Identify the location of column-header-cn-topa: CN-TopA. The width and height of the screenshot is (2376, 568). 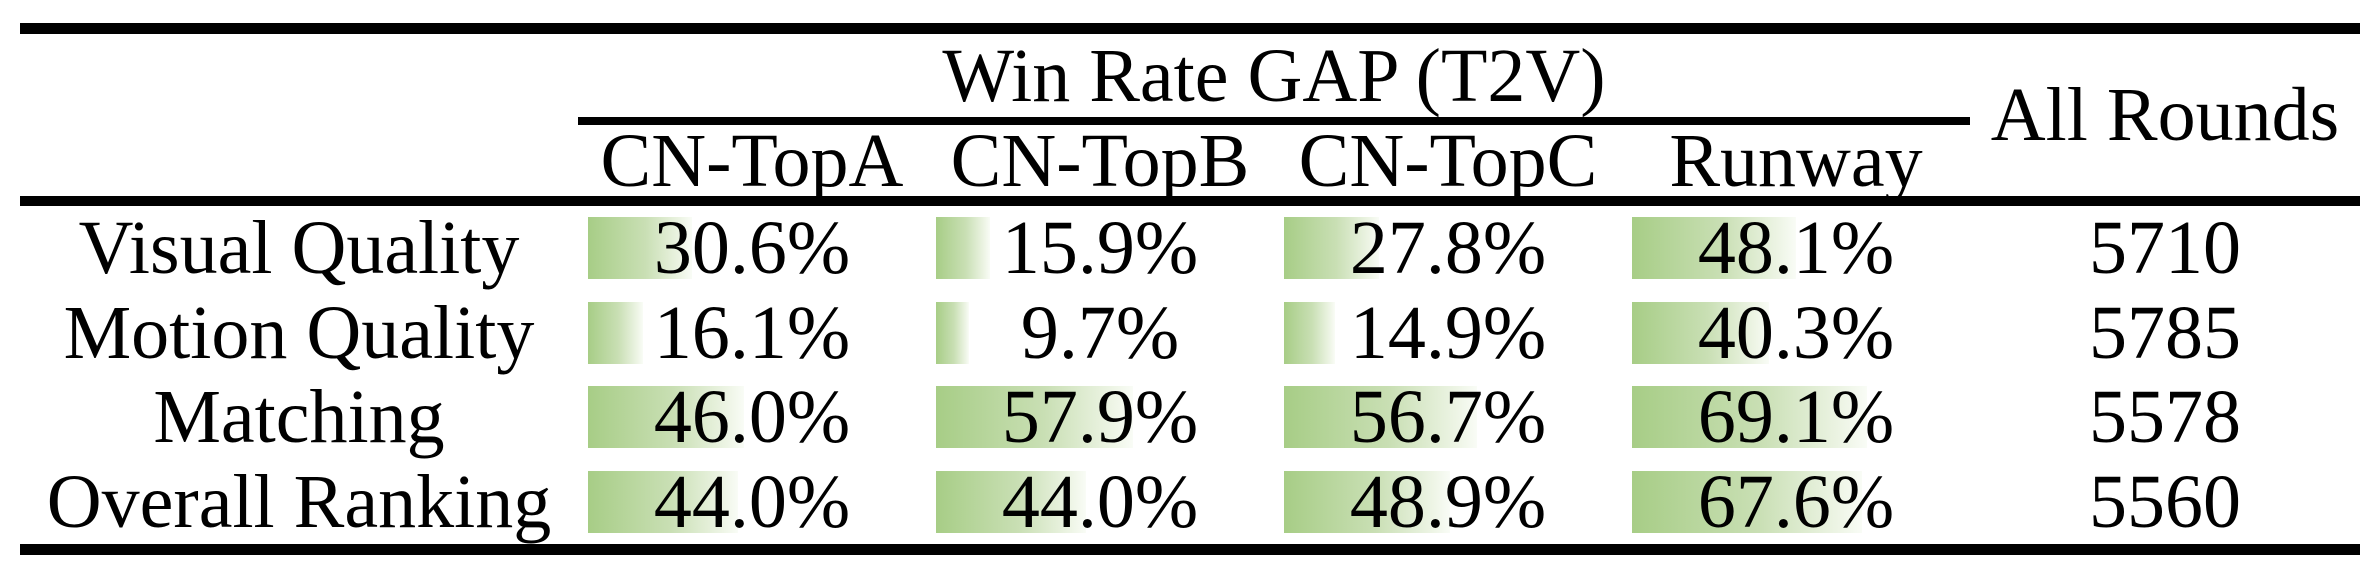
(752, 160).